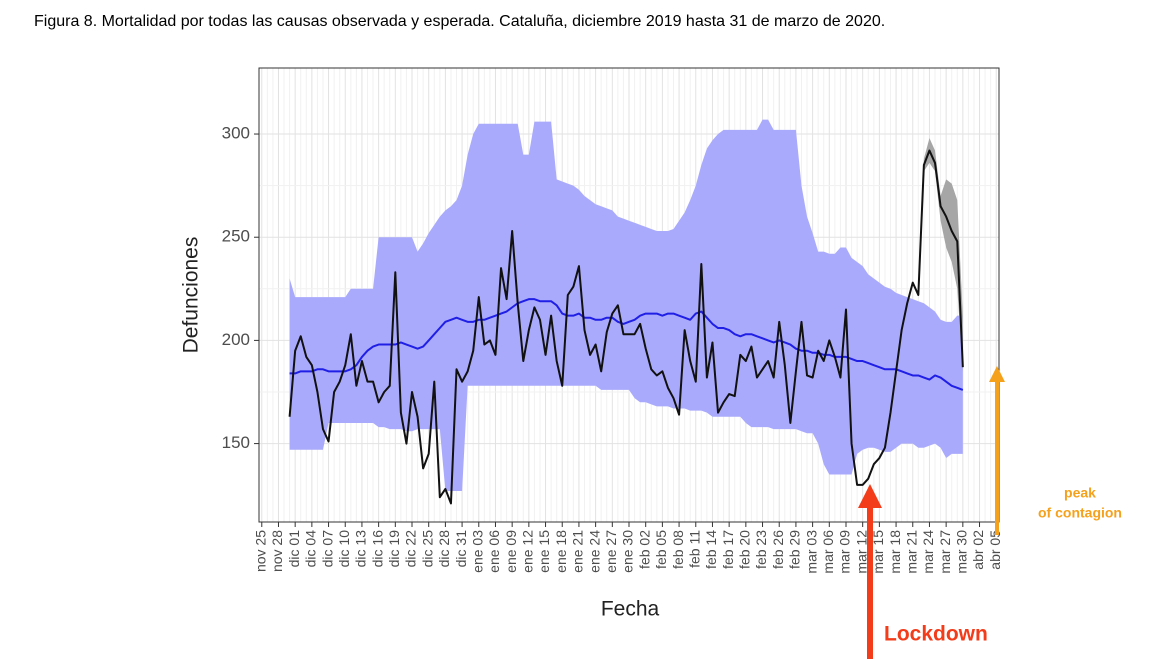 Image resolution: width=1167 pixels, height=659 pixels. Describe the element at coordinates (1080, 513) in the screenshot. I see `annotation-text: of contagion` at that location.